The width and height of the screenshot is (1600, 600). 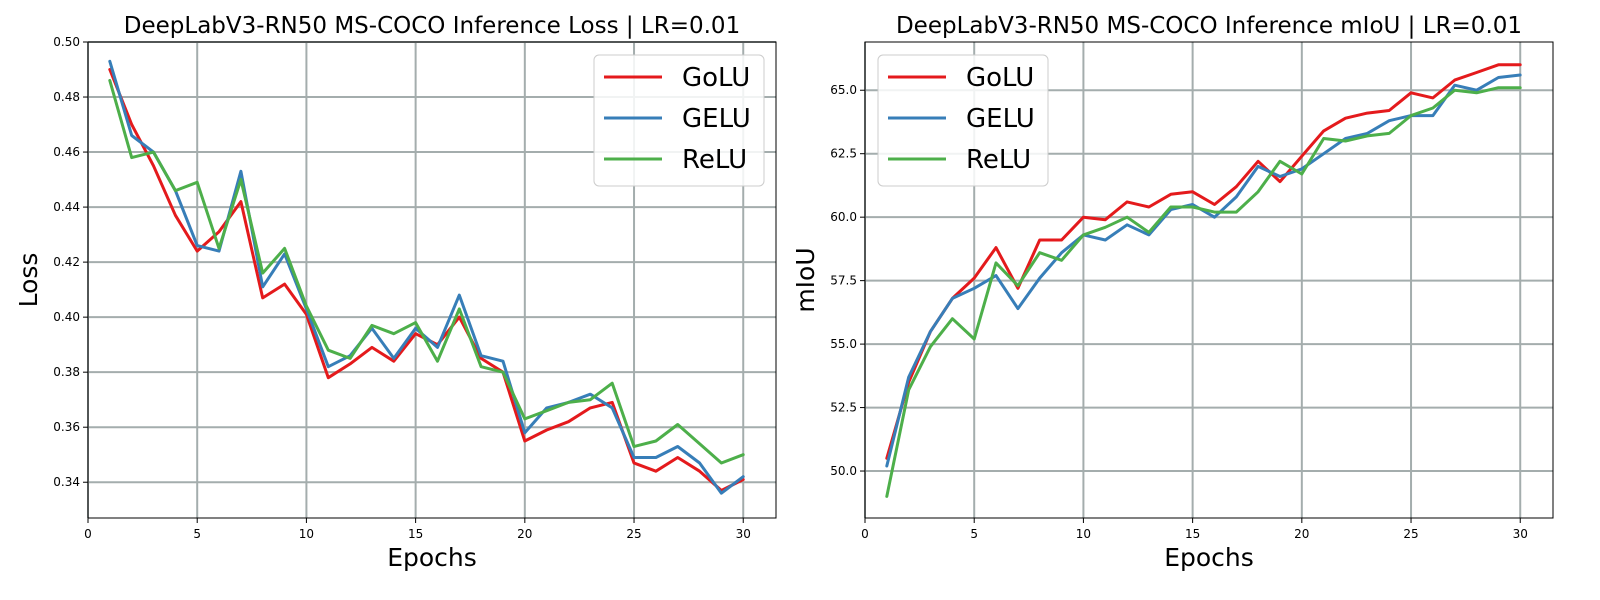 What do you see at coordinates (843, 344) in the screenshot?
I see `y-tick-label: 55.0` at bounding box center [843, 344].